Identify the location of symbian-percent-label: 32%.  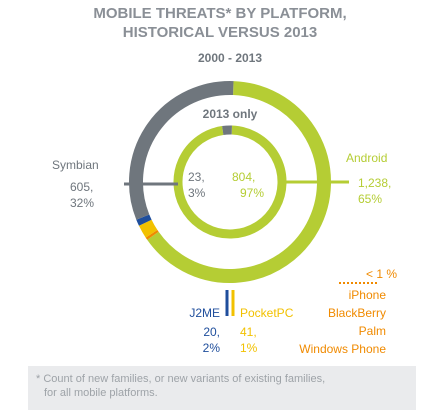
(82, 203).